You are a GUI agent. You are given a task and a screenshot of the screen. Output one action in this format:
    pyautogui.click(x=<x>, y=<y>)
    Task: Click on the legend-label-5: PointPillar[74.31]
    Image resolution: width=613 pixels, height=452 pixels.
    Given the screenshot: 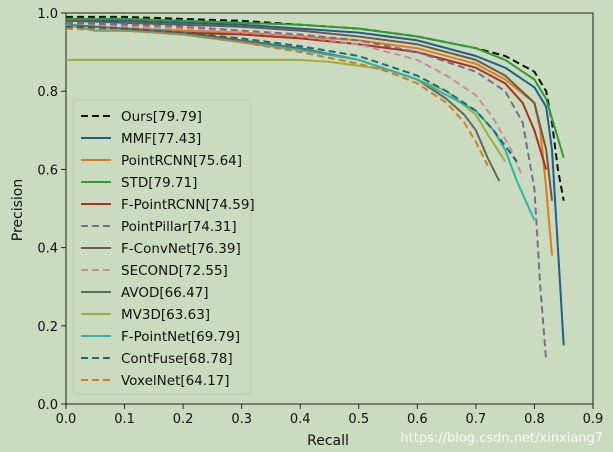 What is the action you would take?
    pyautogui.click(x=179, y=227)
    